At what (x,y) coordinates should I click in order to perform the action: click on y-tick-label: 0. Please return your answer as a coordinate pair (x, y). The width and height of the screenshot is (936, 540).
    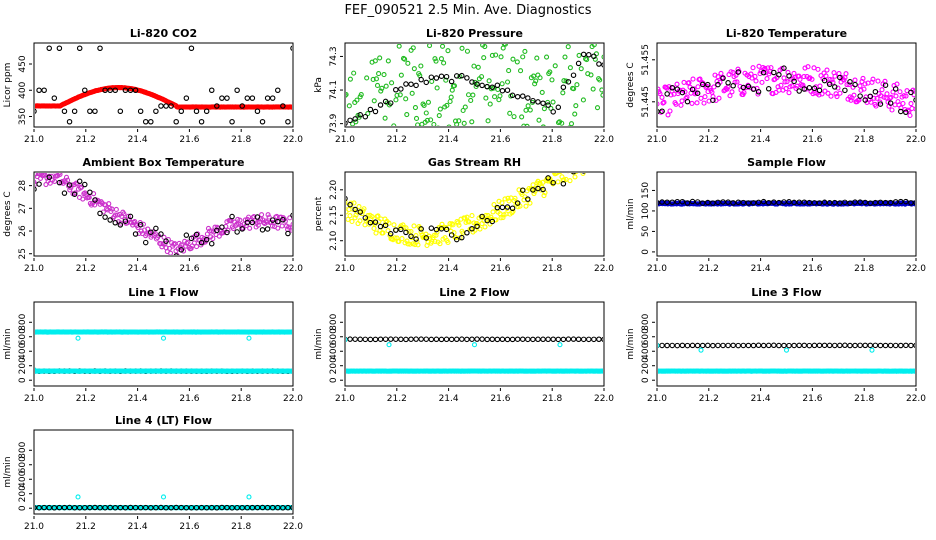
    Looking at the image, I should click on (646, 252).